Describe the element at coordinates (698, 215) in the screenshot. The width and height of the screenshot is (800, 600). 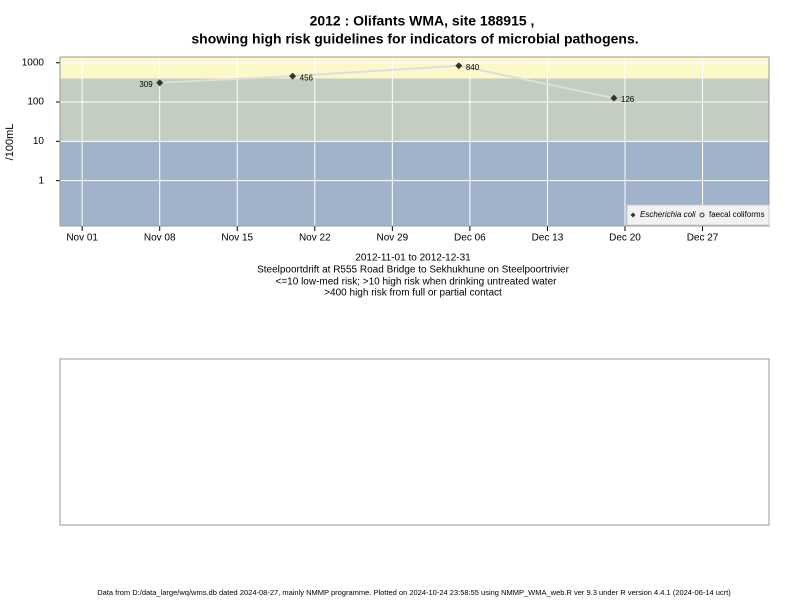
I see `legend-box` at that location.